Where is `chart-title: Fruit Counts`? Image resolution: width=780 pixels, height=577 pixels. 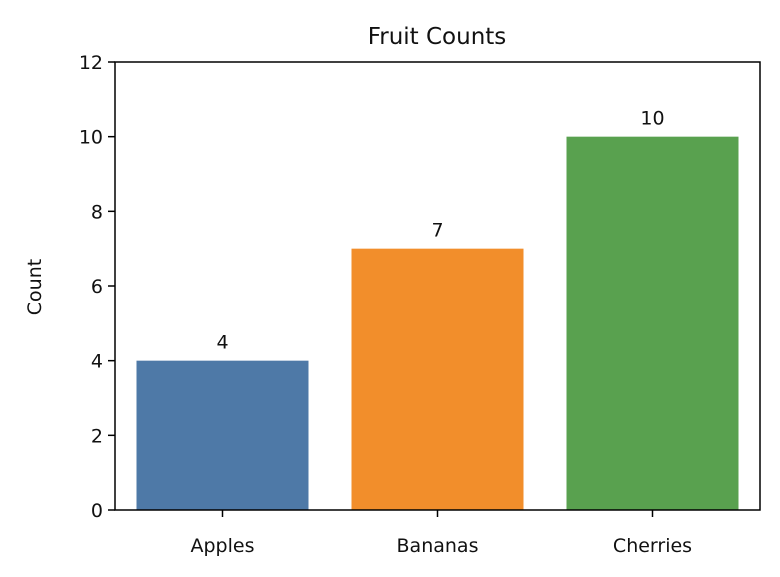
chart-title: Fruit Counts is located at coordinates (437, 37).